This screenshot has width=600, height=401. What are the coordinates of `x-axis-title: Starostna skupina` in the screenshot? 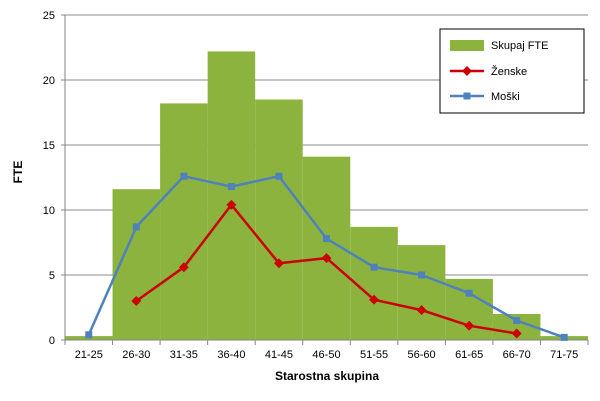 It's located at (327, 376).